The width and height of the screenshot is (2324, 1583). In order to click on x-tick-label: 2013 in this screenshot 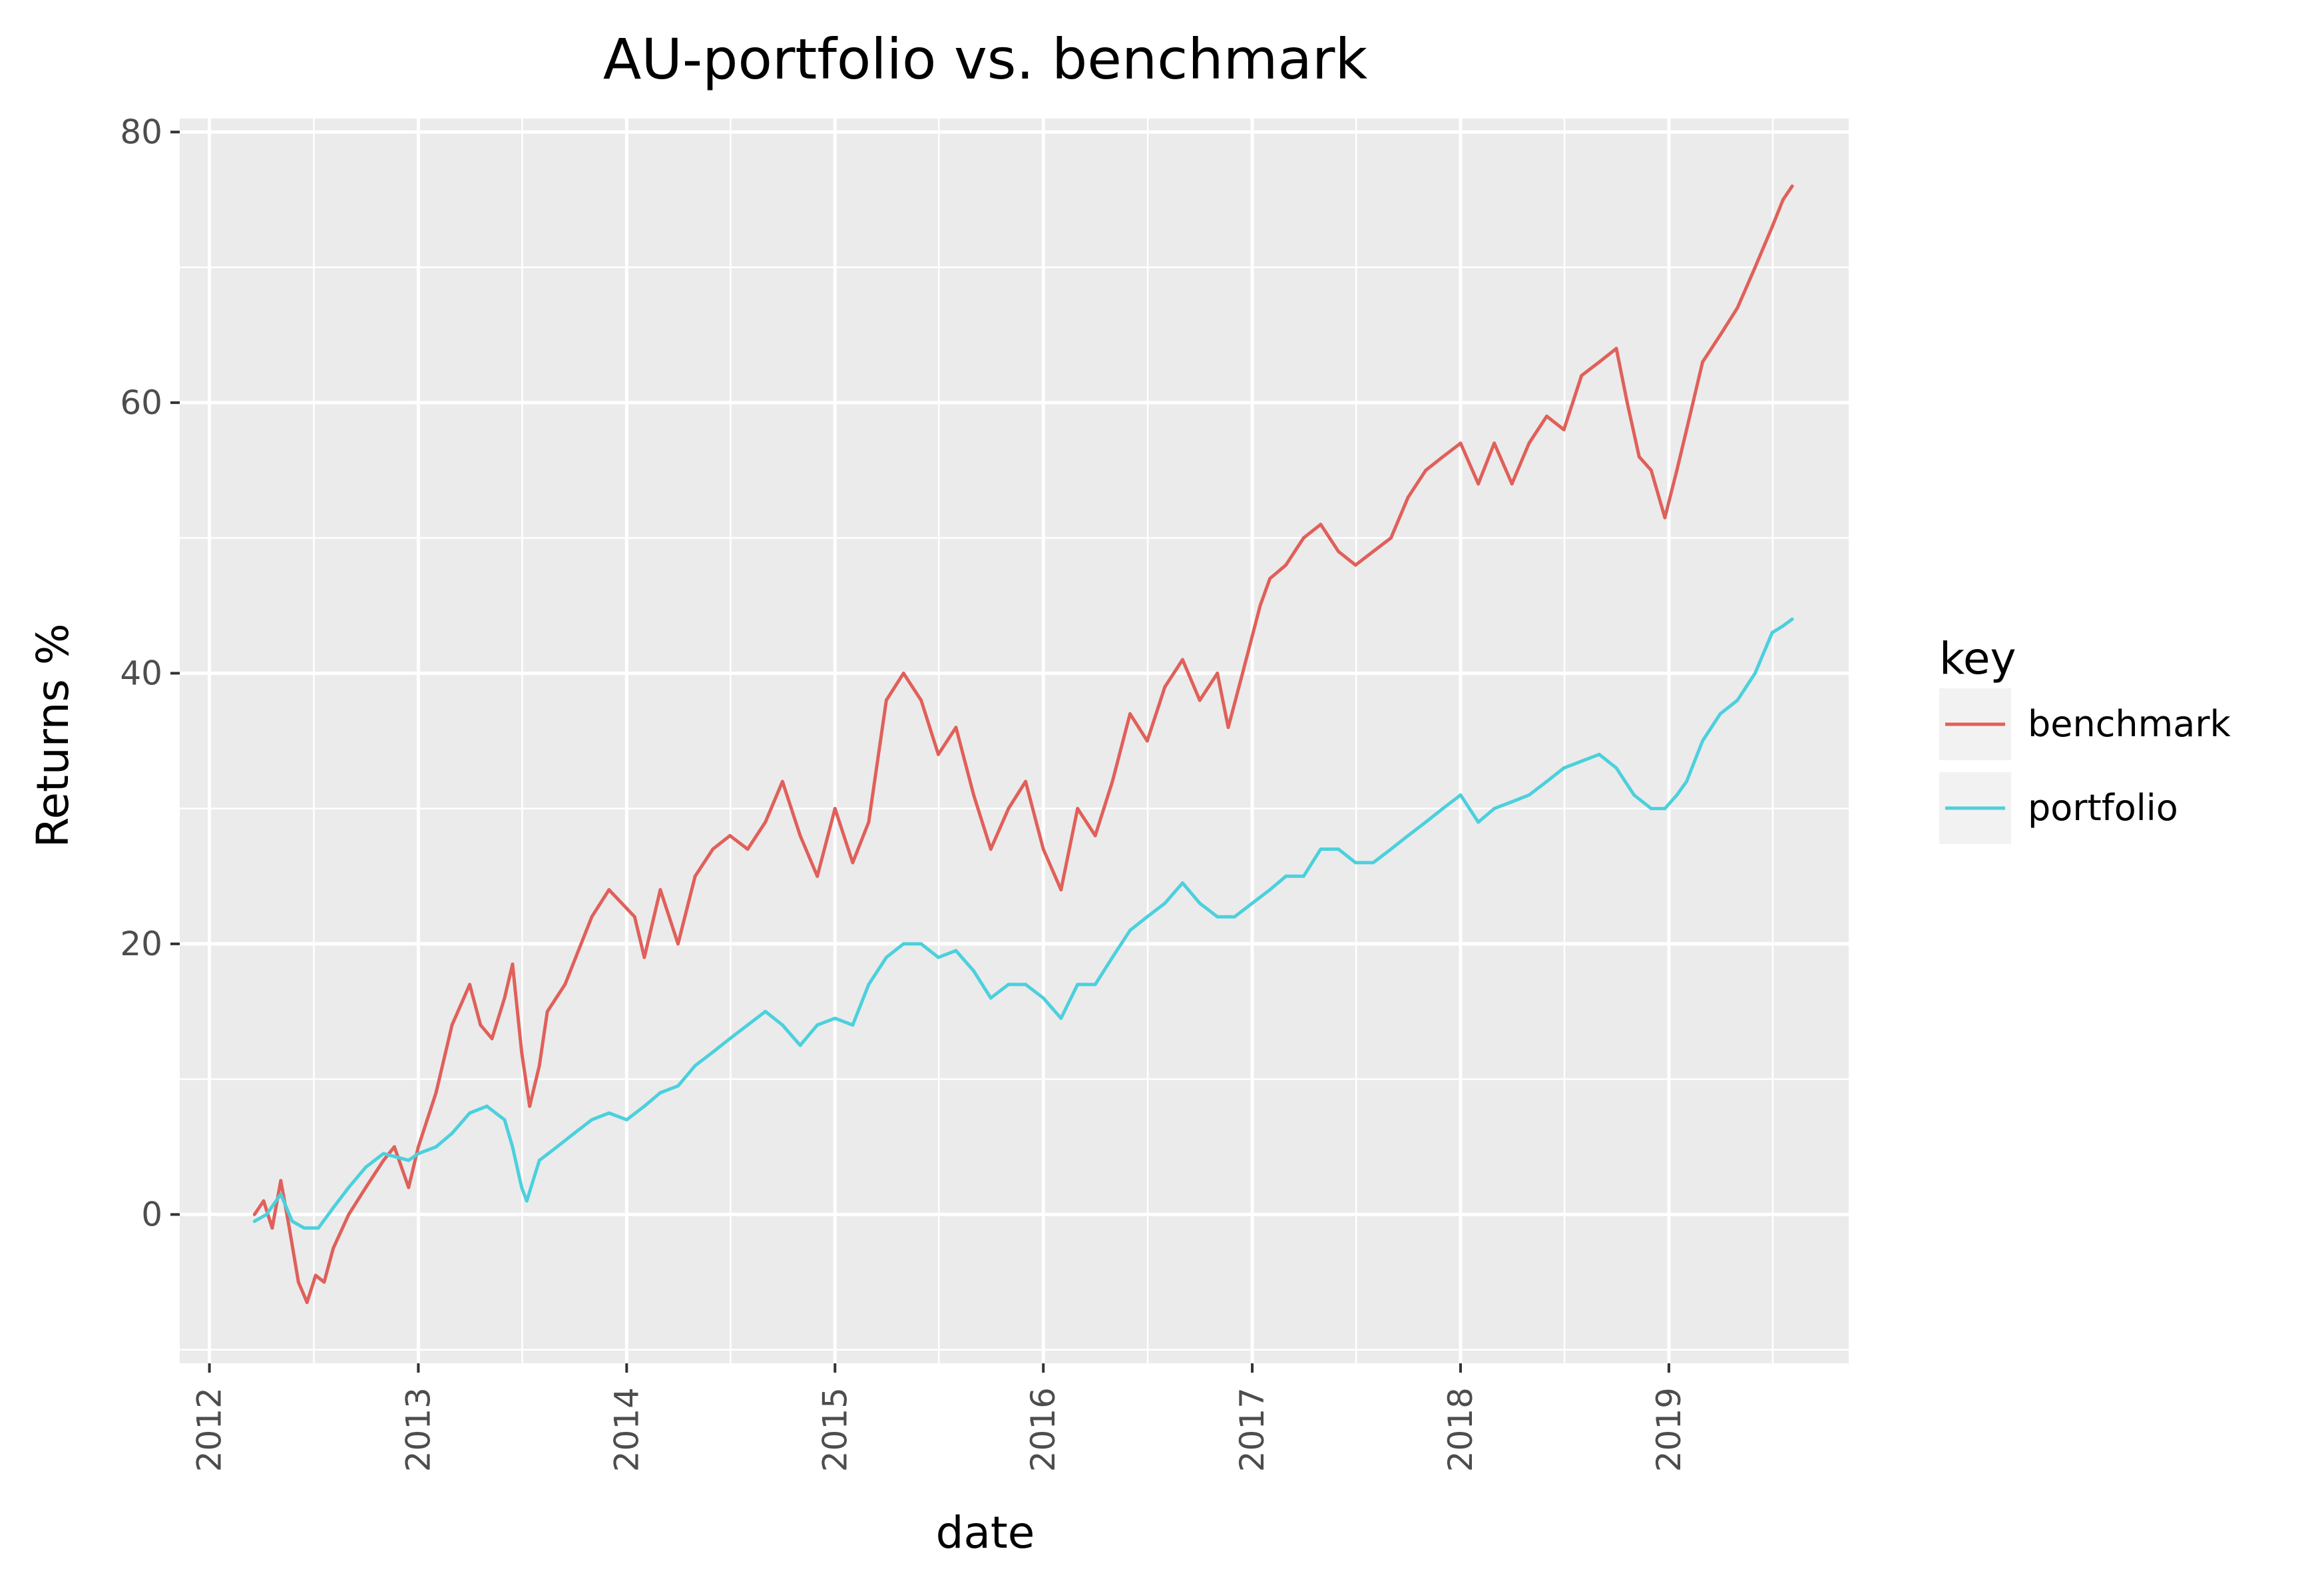, I will do `click(418, 1430)`.